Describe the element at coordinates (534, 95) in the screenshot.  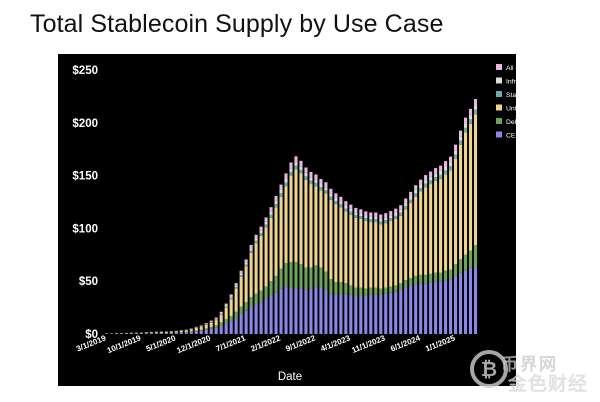
I see `legend-label: Stablecoin Issuers` at that location.